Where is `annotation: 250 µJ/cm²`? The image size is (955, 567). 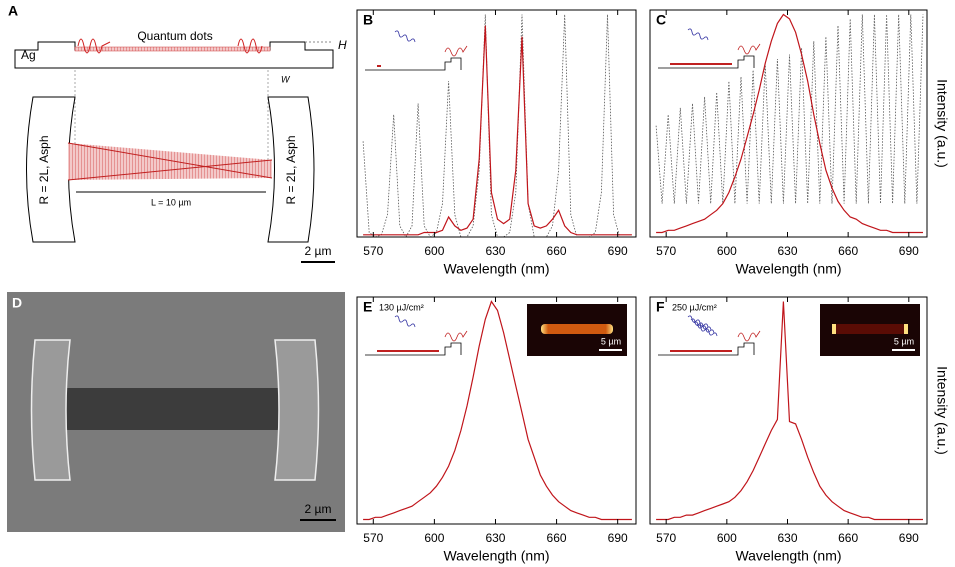
annotation: 250 µJ/cm² is located at coordinates (694, 307).